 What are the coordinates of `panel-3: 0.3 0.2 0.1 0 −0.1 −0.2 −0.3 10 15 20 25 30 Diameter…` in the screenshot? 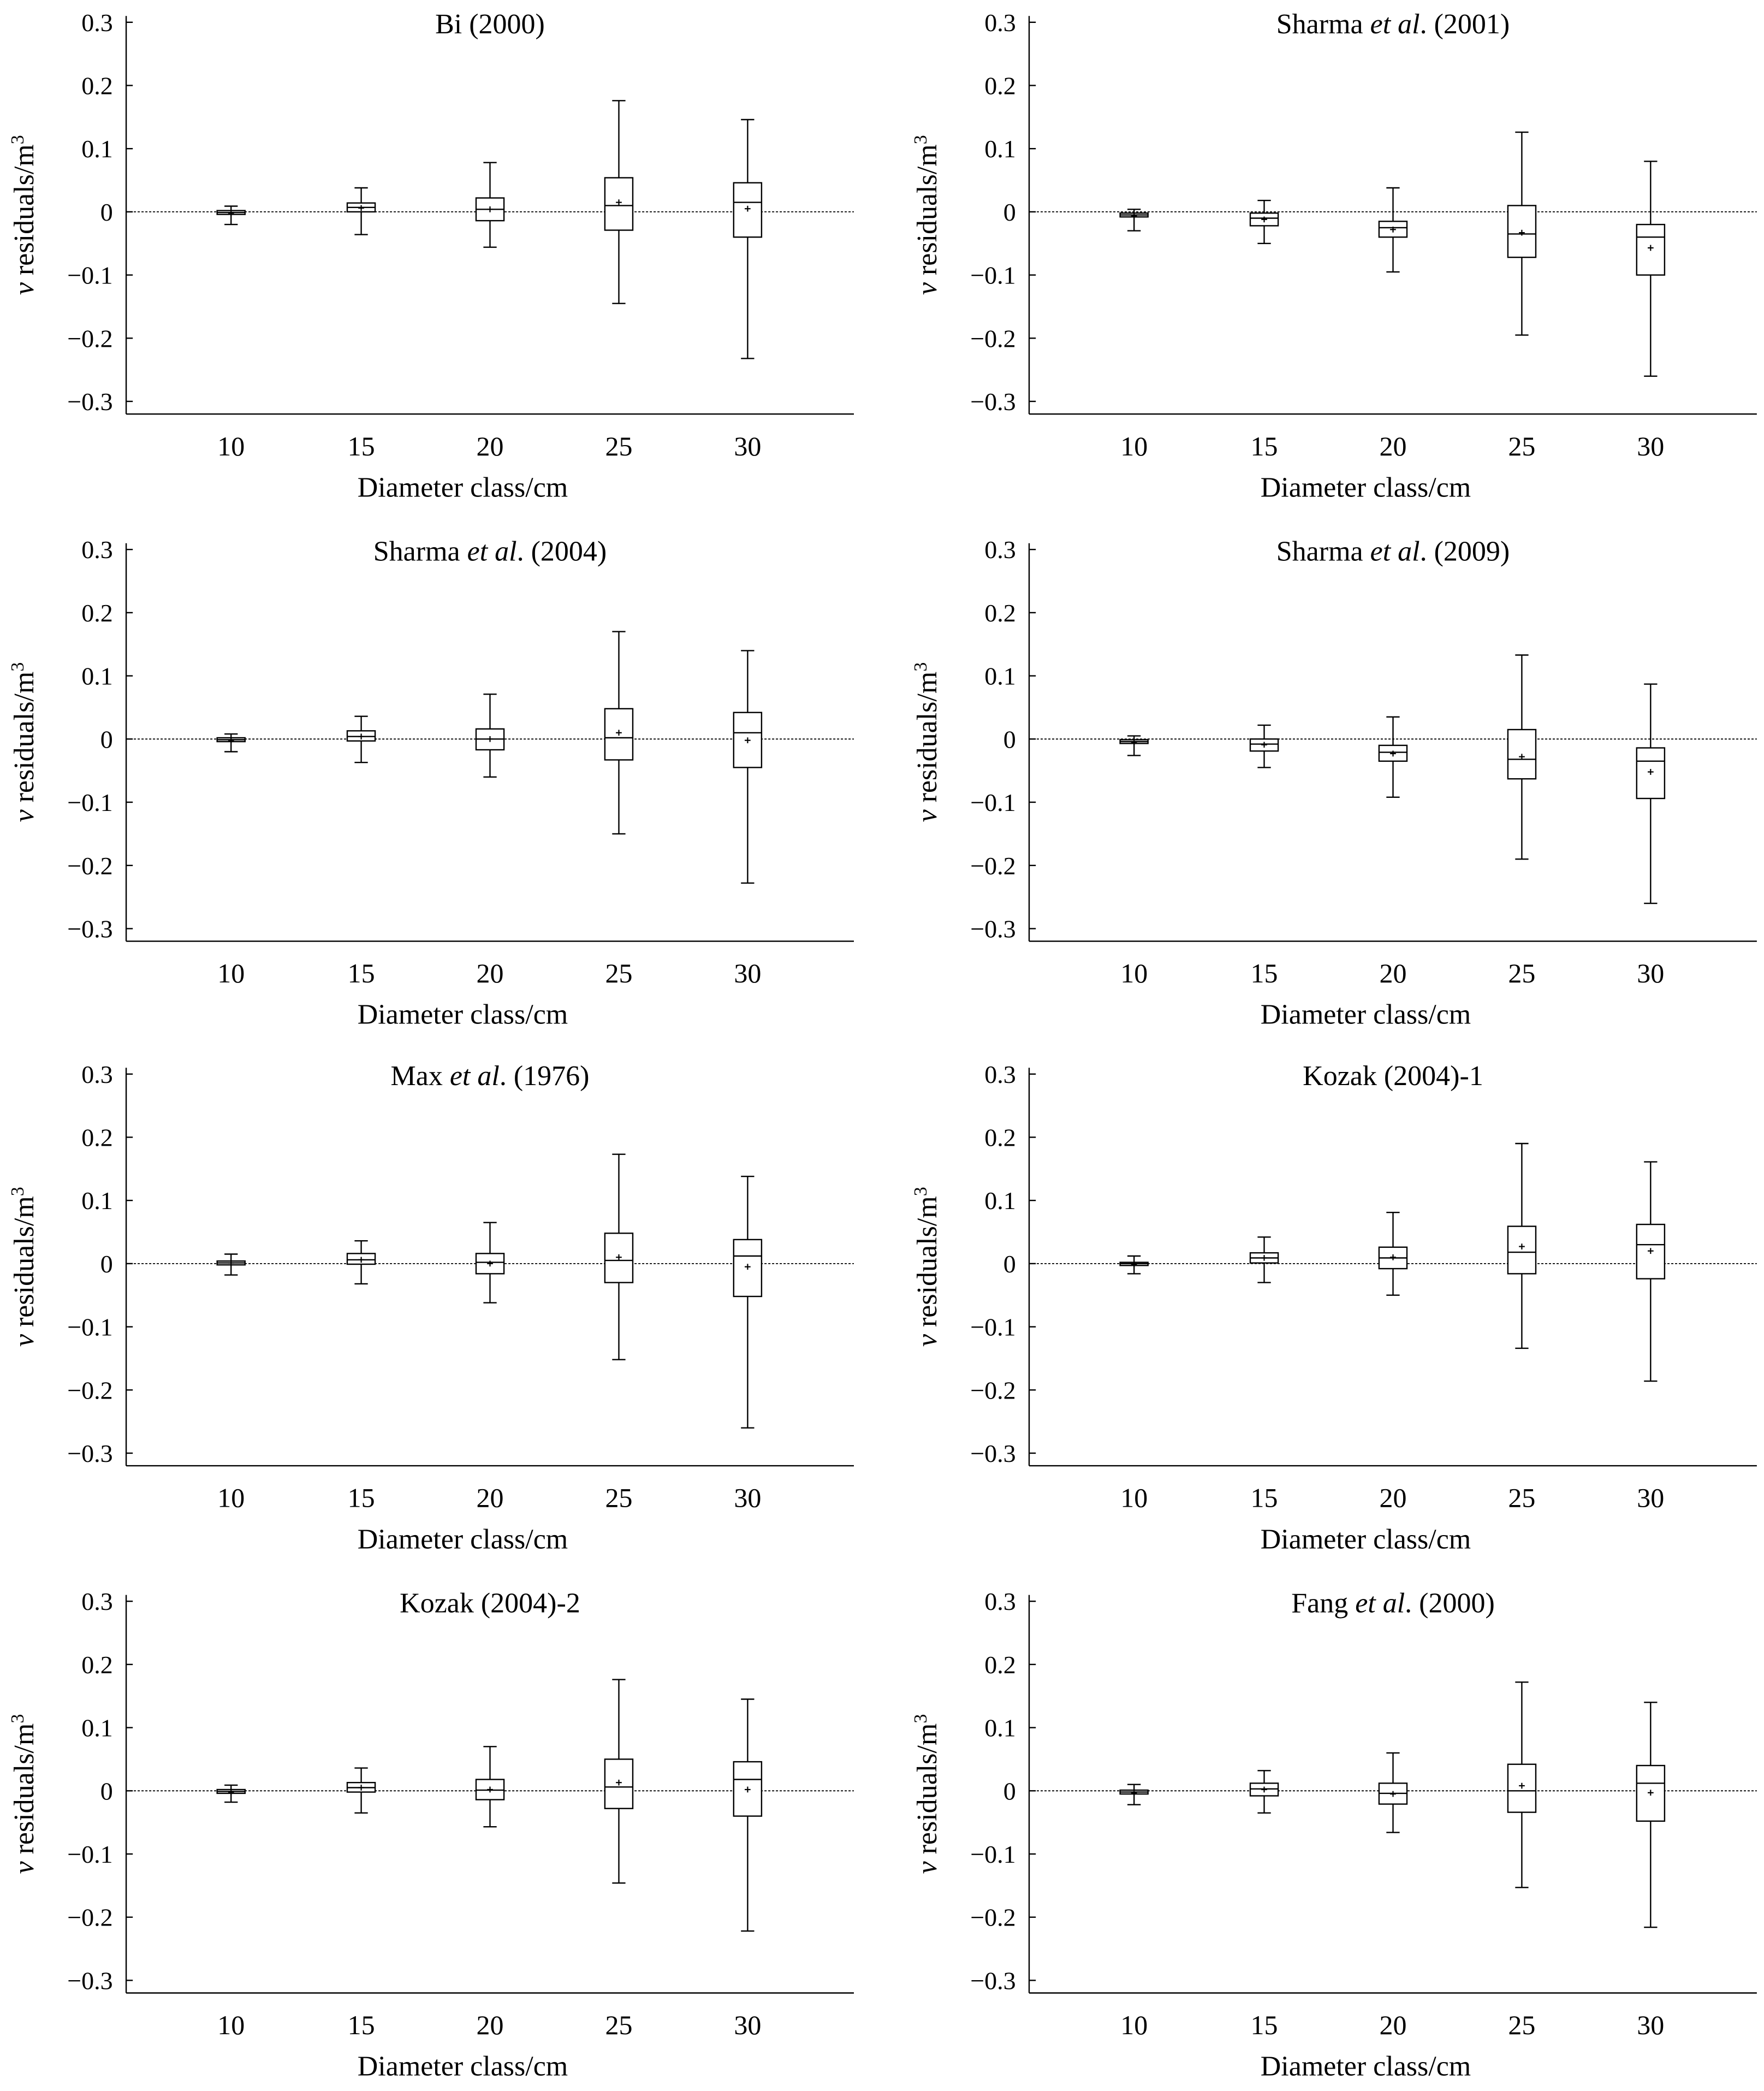 It's located at (431, 783).